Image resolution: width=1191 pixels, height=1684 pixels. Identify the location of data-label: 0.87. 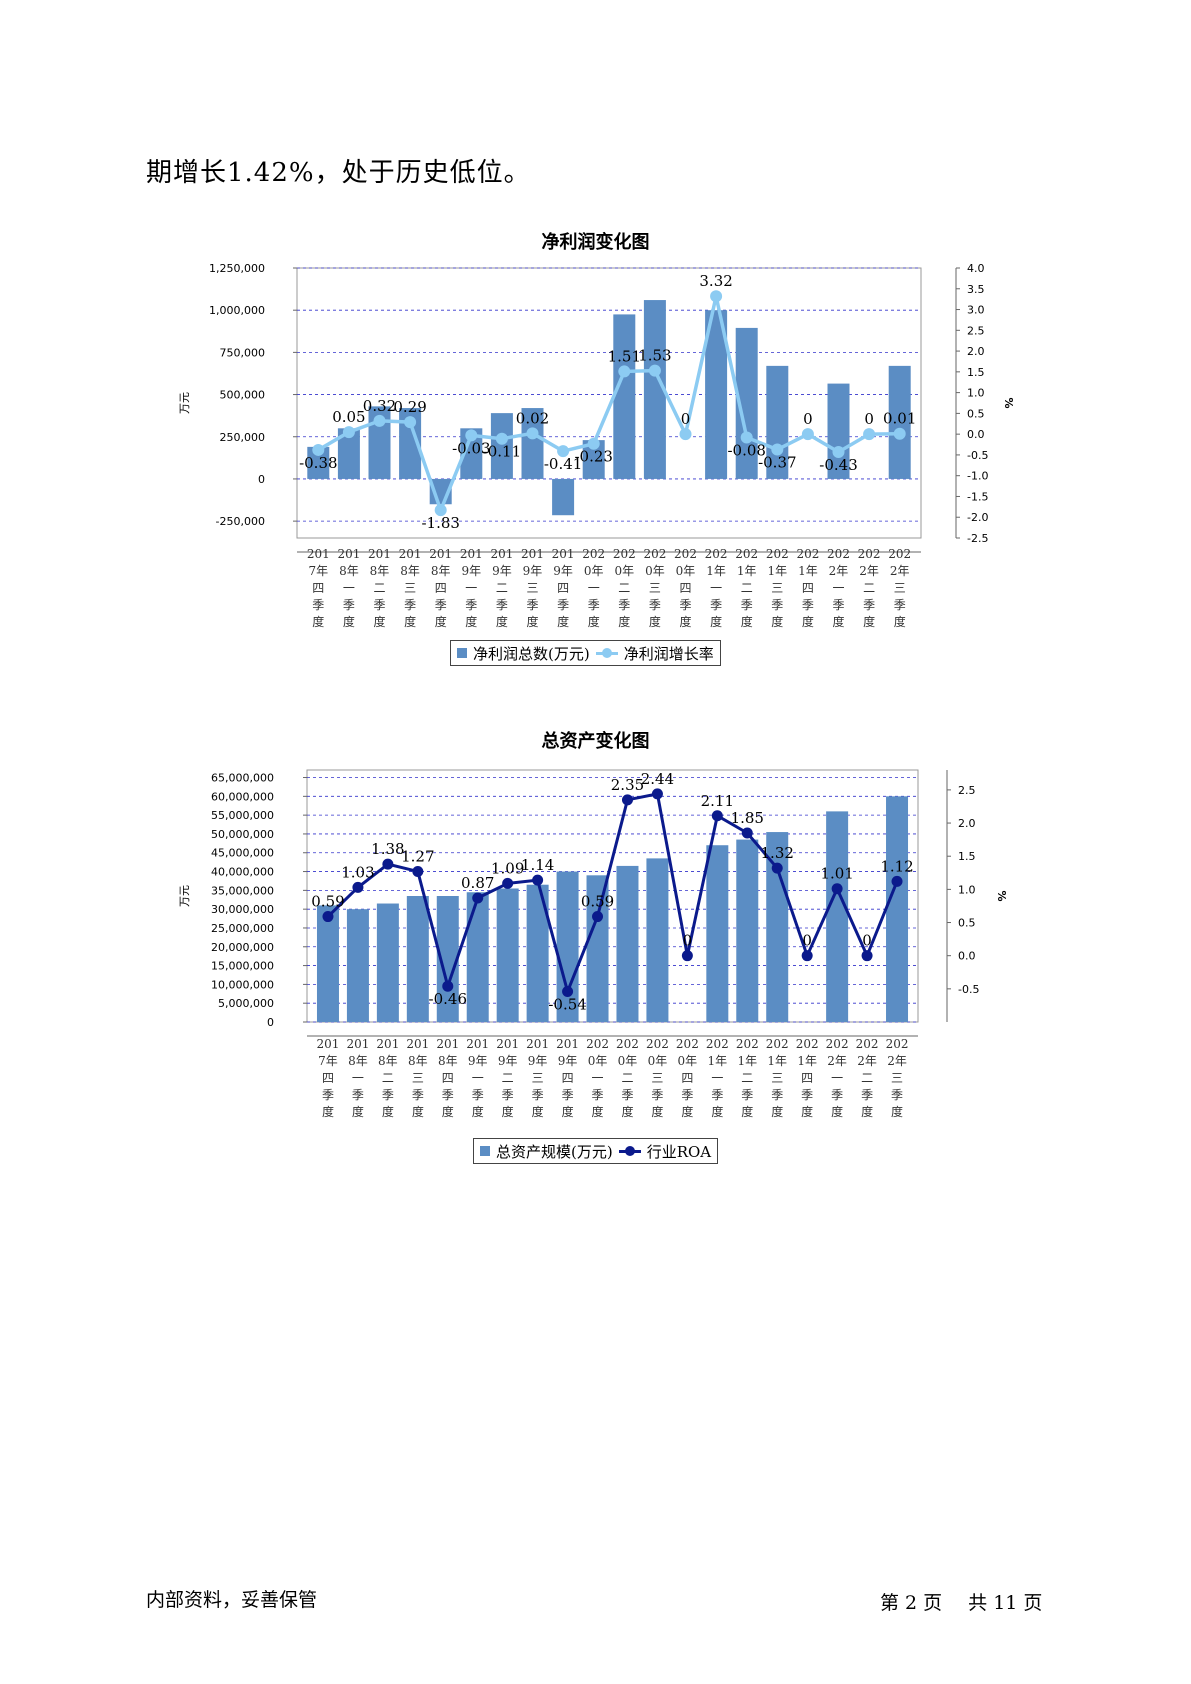
(477, 883).